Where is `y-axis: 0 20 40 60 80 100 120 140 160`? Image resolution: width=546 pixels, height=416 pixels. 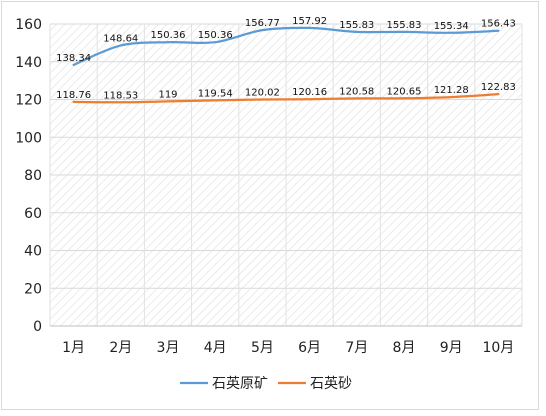
y-axis: 0 20 40 60 80 100 120 140 160 is located at coordinates (28, 176).